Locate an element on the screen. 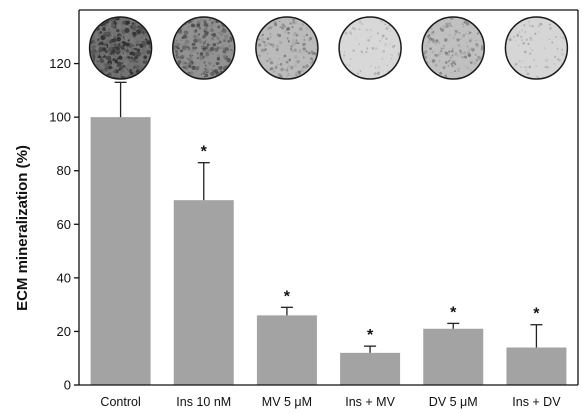 The height and width of the screenshot is (414, 583). x-tick-label: Ins 10 nM is located at coordinates (203, 402).